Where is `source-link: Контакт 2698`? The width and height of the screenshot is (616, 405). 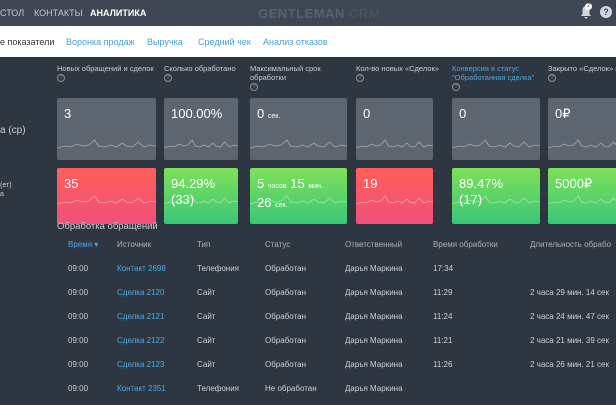 source-link: Контакт 2698 is located at coordinates (141, 268).